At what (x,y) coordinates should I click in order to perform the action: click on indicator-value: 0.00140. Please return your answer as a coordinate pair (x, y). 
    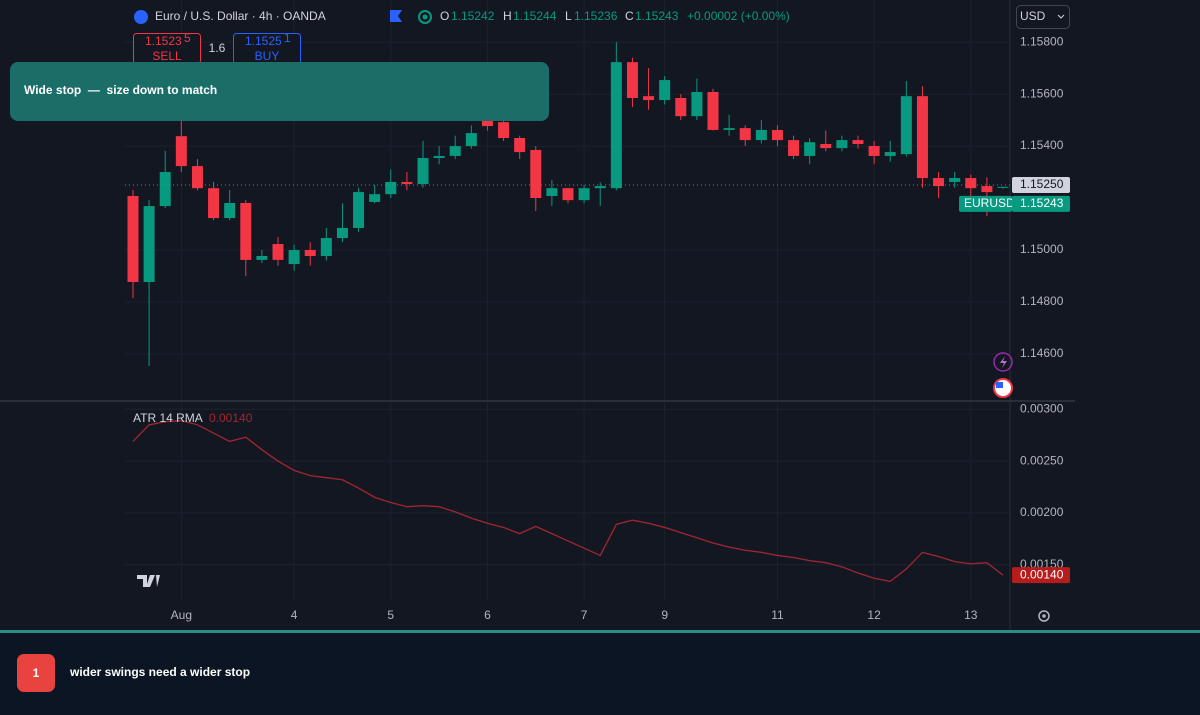
    Looking at the image, I should click on (231, 418).